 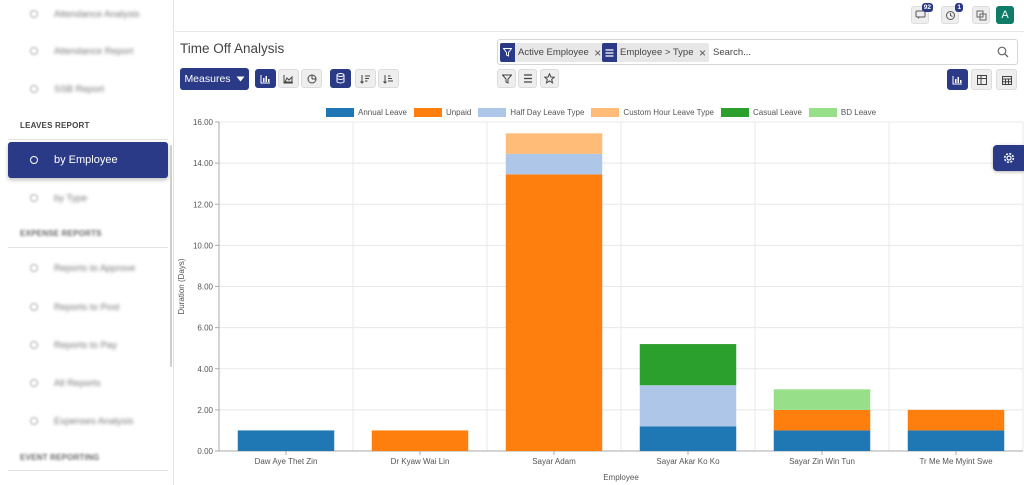 I want to click on legend-label: Custom Hour Leave Type, so click(x=668, y=112).